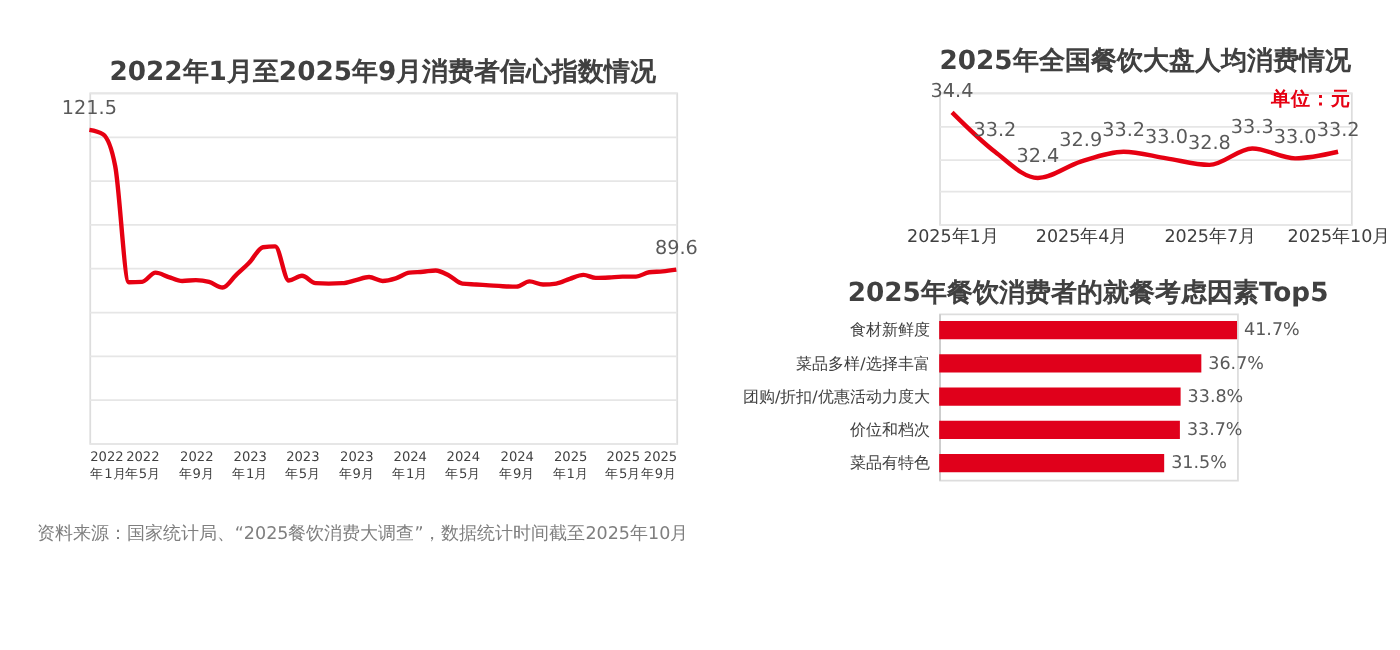 This screenshot has height=650, width=1400. Describe the element at coordinates (362, 534) in the screenshot. I see `text: 资料来源：国家统计局、“2025餐饮消费大调查”，数据统计时间截至2025年10月` at that location.